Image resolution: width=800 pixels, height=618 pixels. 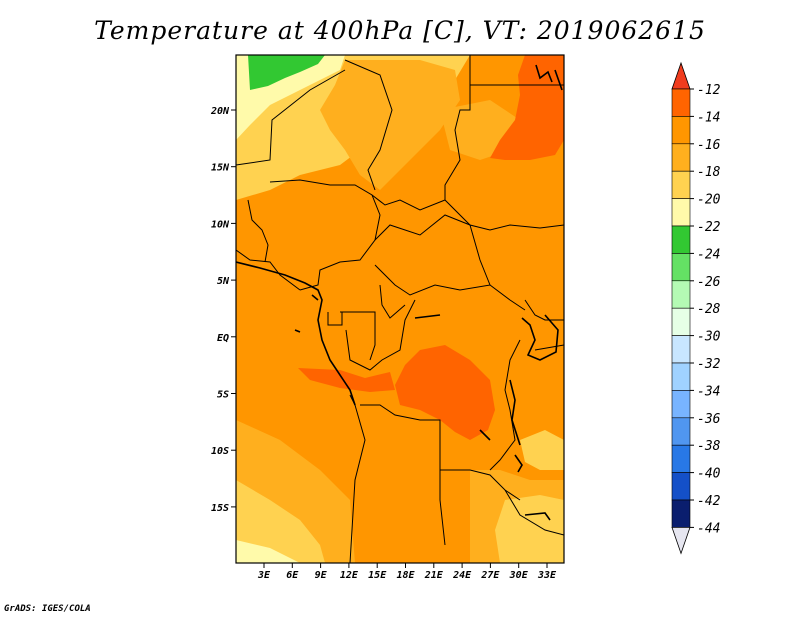 What do you see at coordinates (709, 200) in the screenshot?
I see `colorbar-label: -20` at bounding box center [709, 200].